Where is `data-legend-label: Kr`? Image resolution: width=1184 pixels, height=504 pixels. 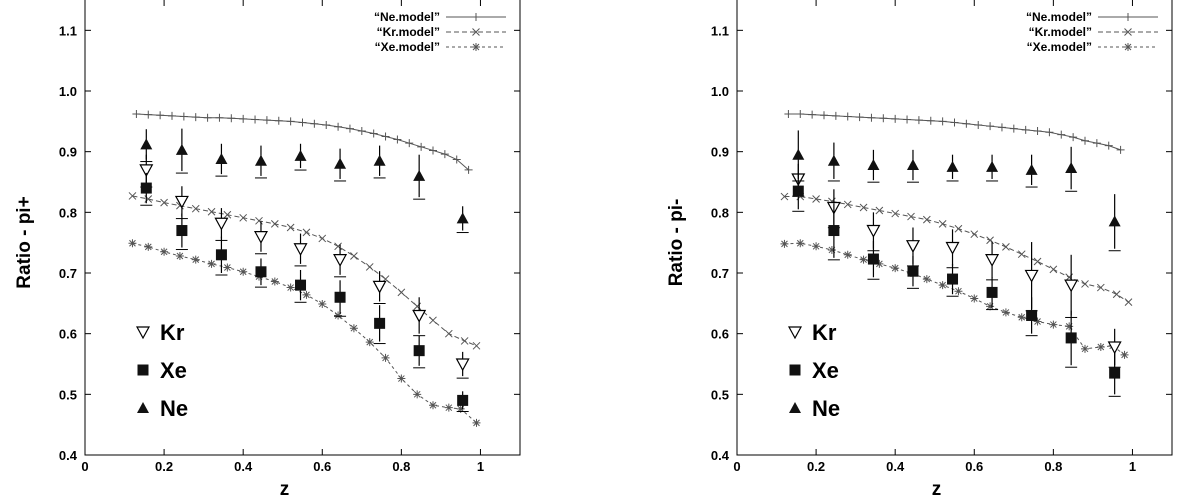
data-legend-label: Kr is located at coordinates (172, 332).